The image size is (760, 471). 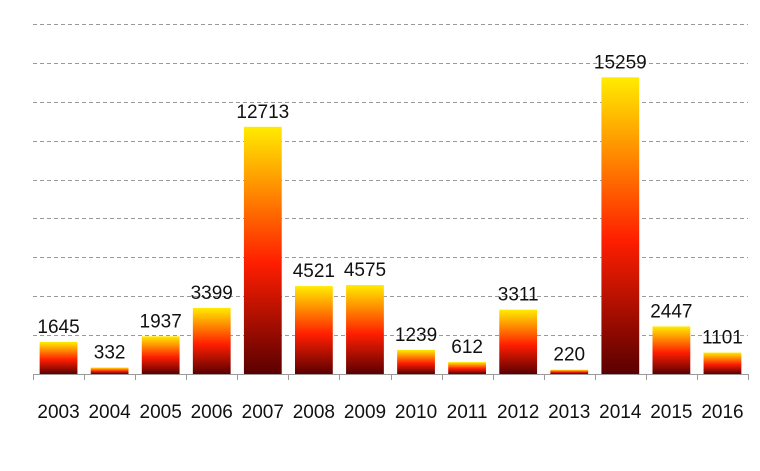 I want to click on data-label-2014: 15259, so click(x=620, y=62).